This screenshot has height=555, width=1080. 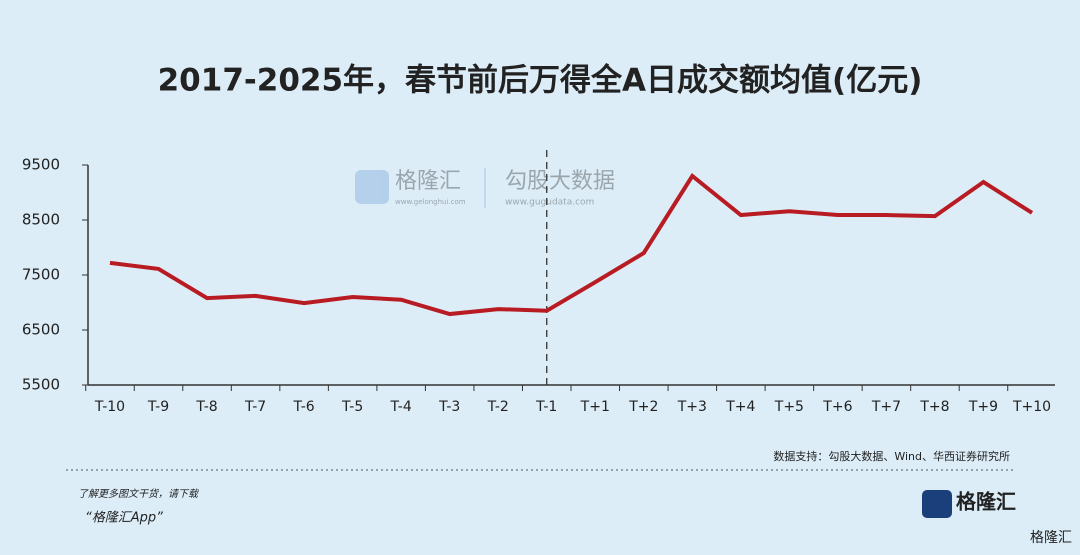 What do you see at coordinates (498, 407) in the screenshot?
I see `x-tick-label: T-2` at bounding box center [498, 407].